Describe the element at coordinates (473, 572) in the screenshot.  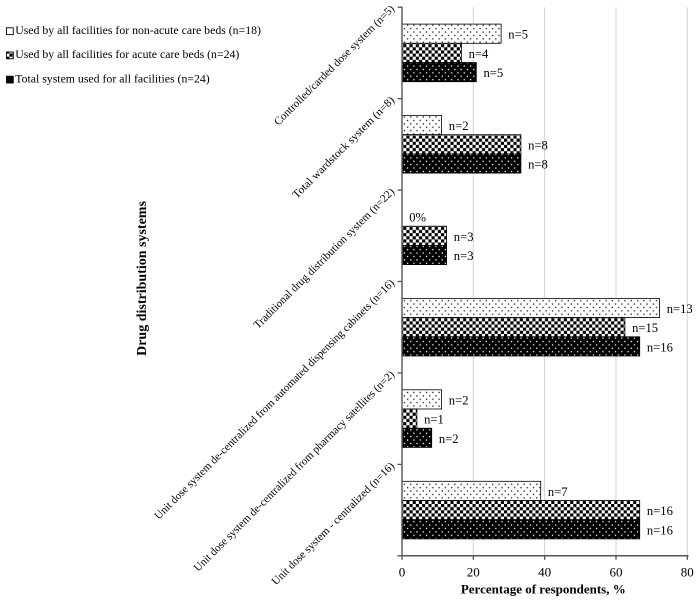
I see `svg-text: 20` at that location.